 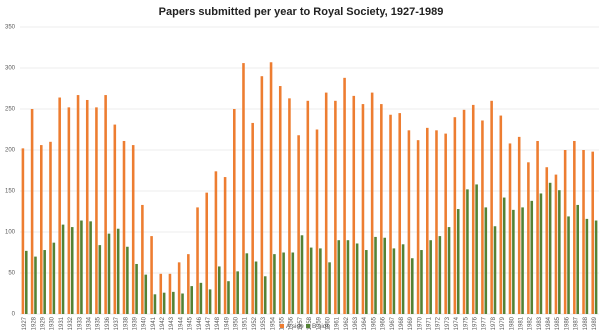 I want to click on x-tick-label: 1989, so click(x=595, y=323).